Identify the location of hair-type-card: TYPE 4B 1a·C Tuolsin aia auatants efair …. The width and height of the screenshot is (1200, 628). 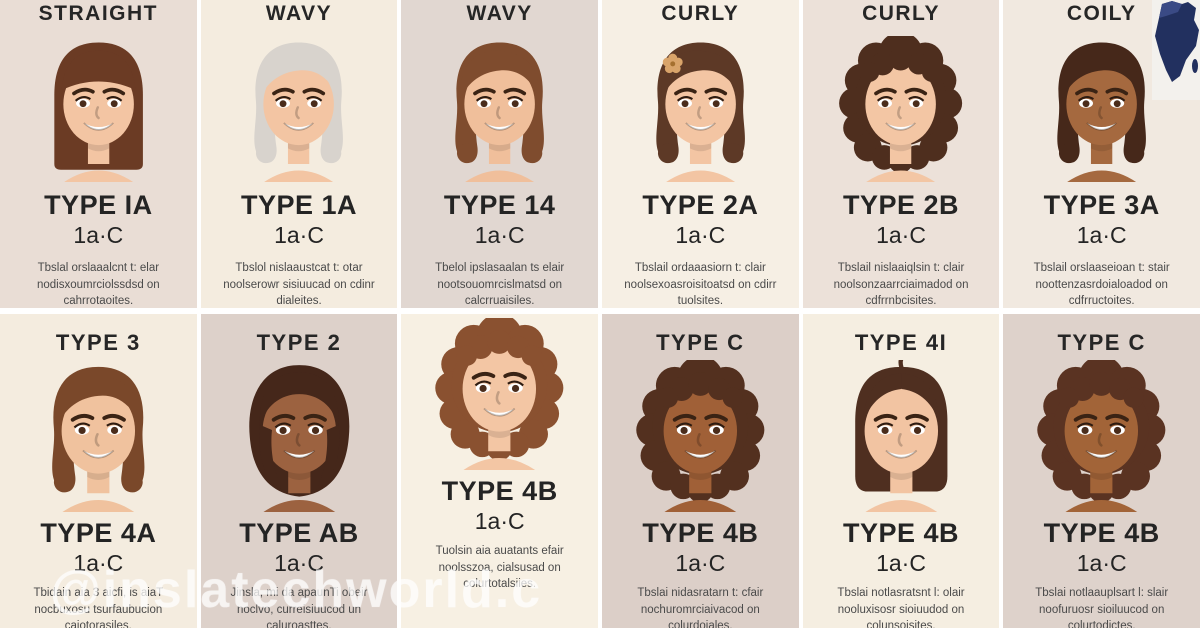
(500, 471).